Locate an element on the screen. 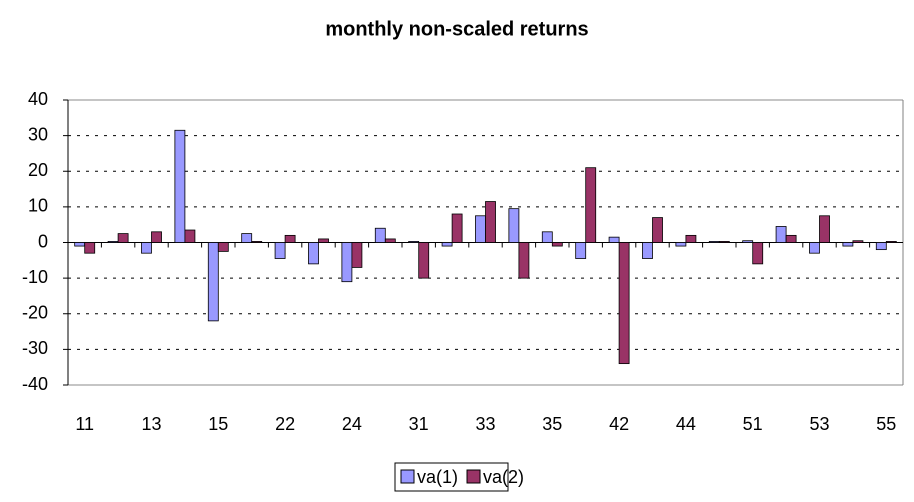  y-tick-label: 10 is located at coordinates (38, 206).